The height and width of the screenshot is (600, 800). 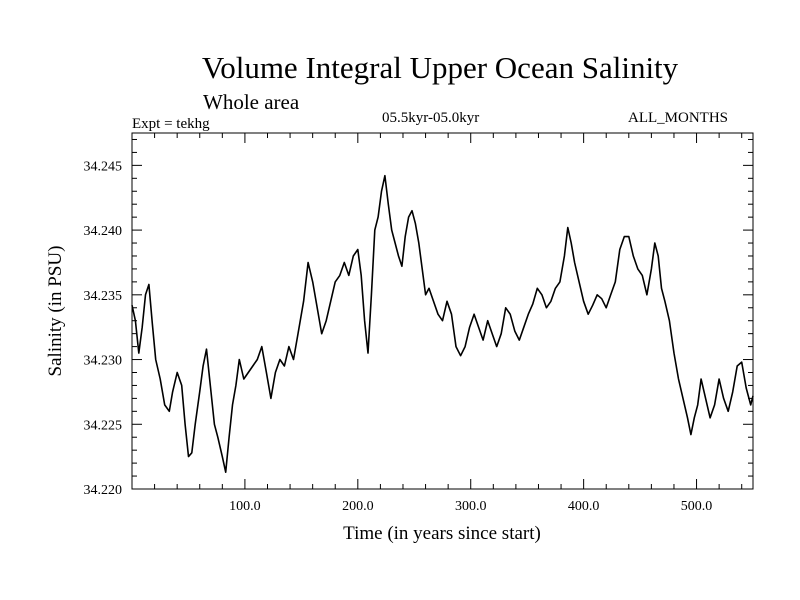 What do you see at coordinates (103, 231) in the screenshot?
I see `y-tick-label: 34.240` at bounding box center [103, 231].